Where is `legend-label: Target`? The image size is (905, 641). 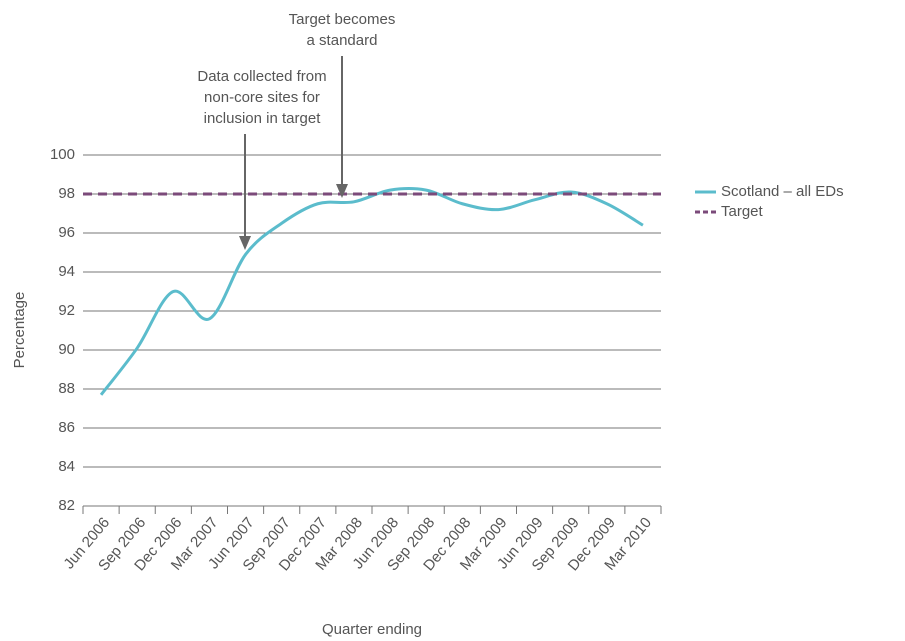
legend-label: Target is located at coordinates (742, 211).